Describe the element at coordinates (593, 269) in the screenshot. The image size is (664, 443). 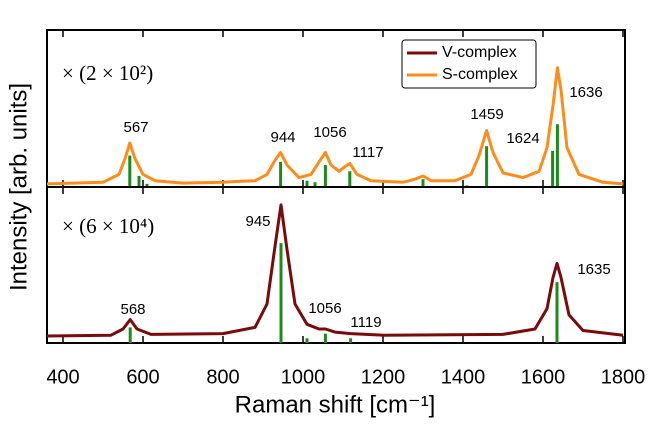
I see `peak-label: 1635` at that location.